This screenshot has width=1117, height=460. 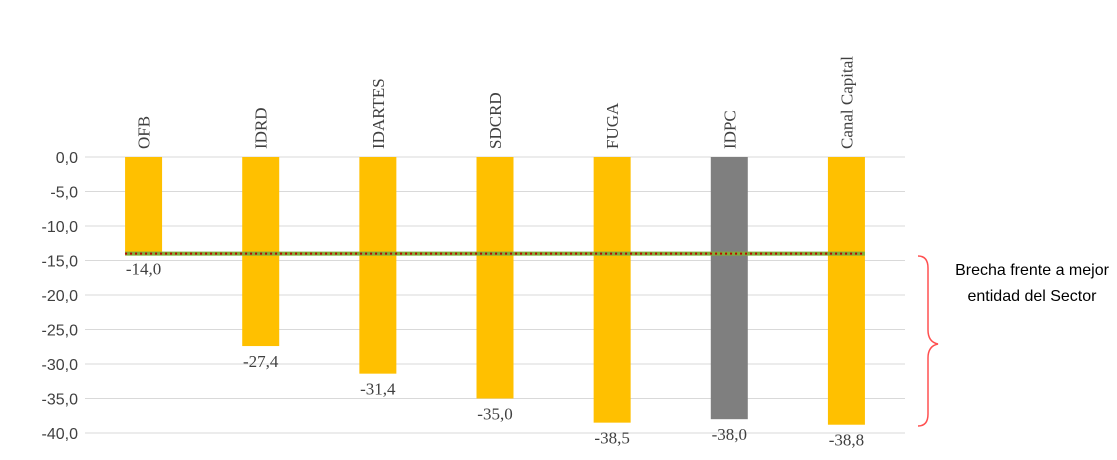 I want to click on y-tick-label: -40,0, so click(x=60, y=434).